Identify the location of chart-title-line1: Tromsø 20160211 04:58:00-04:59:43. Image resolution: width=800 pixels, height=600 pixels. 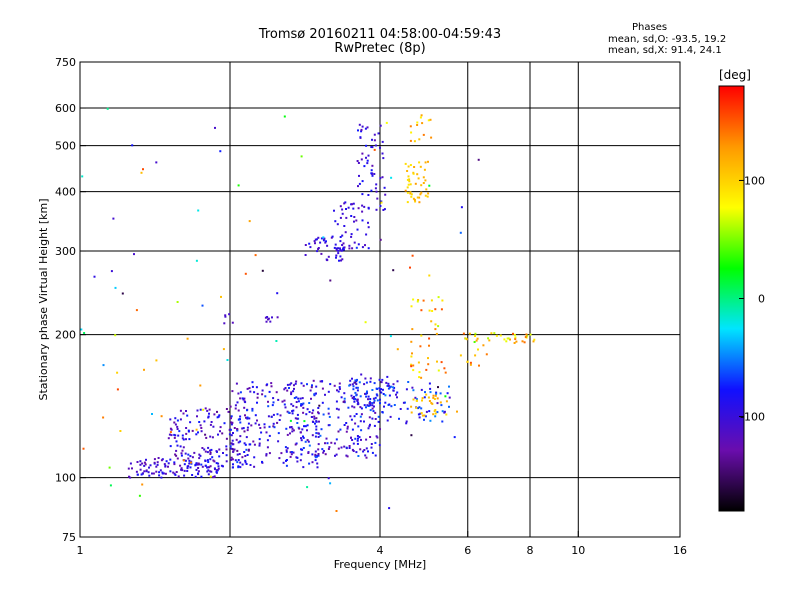
(380, 34).